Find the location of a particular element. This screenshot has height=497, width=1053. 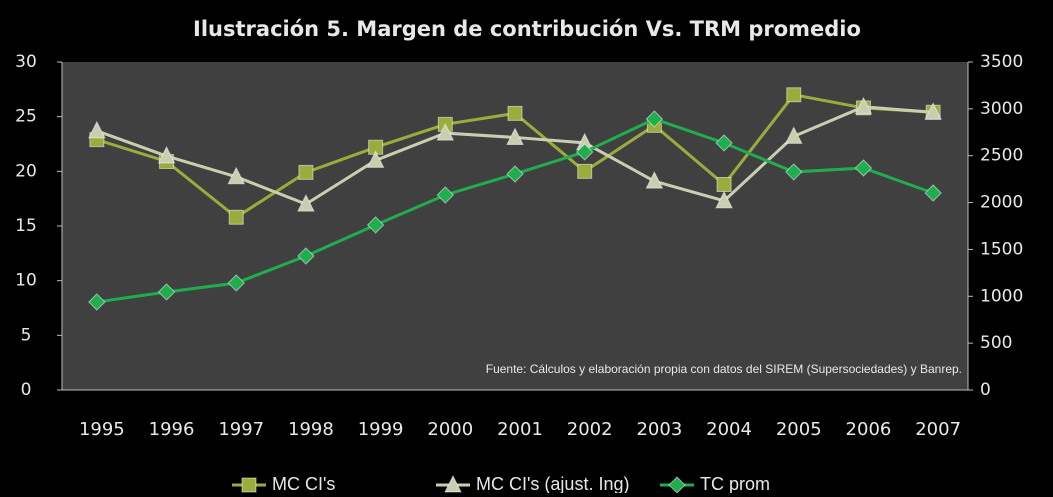

y2-tick-label: 3500 is located at coordinates (1001, 62).